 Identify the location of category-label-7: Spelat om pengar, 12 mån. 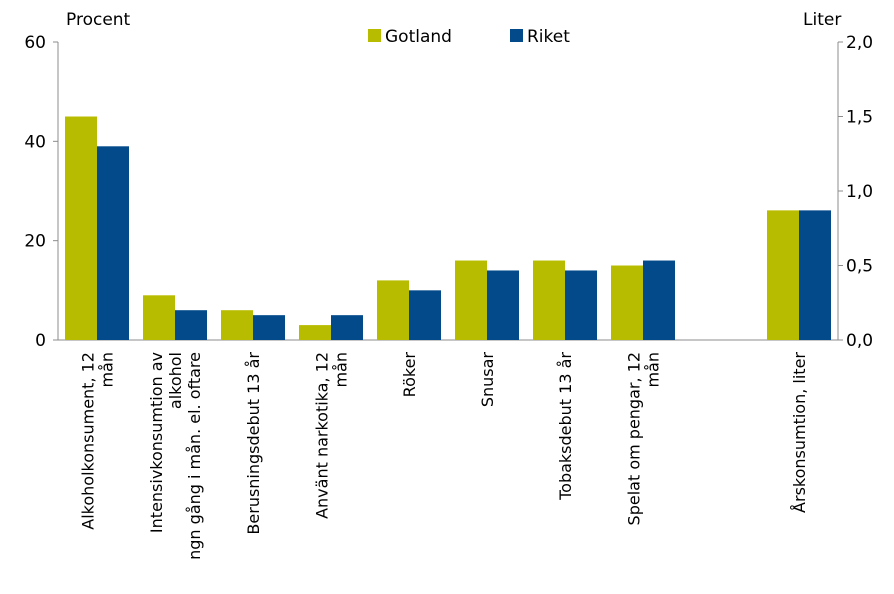
(644, 438).